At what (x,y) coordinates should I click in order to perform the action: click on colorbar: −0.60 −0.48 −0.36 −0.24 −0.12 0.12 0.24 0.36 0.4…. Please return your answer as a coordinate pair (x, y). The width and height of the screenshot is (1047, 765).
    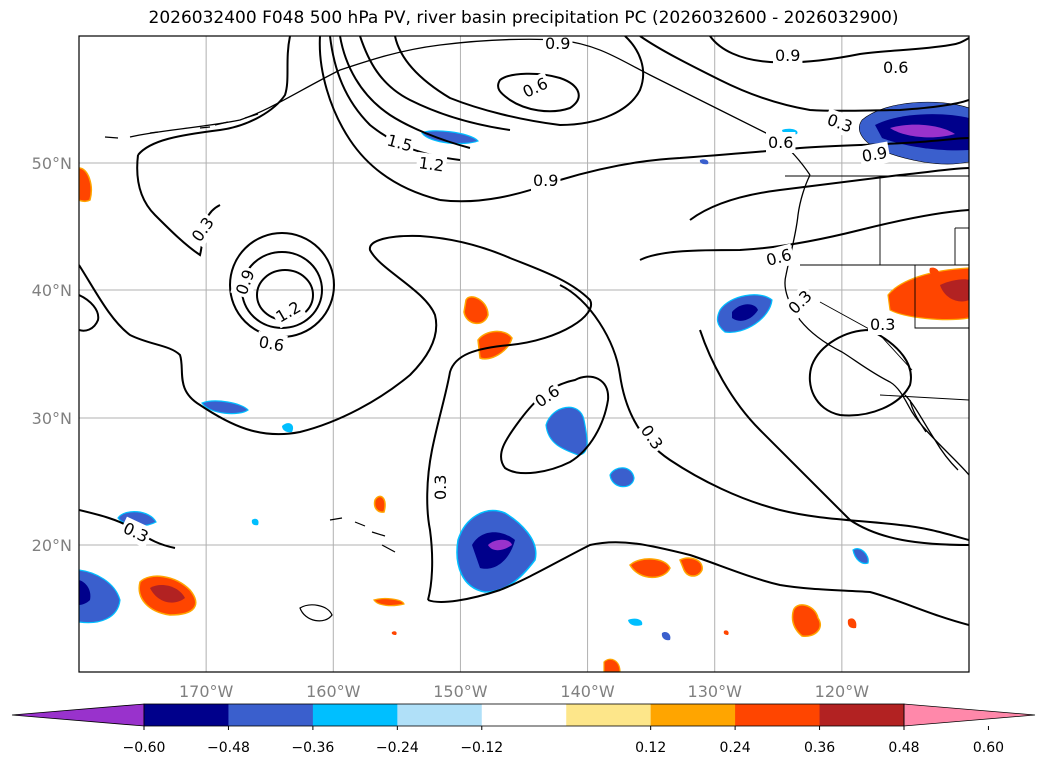
    Looking at the image, I should click on (523, 729).